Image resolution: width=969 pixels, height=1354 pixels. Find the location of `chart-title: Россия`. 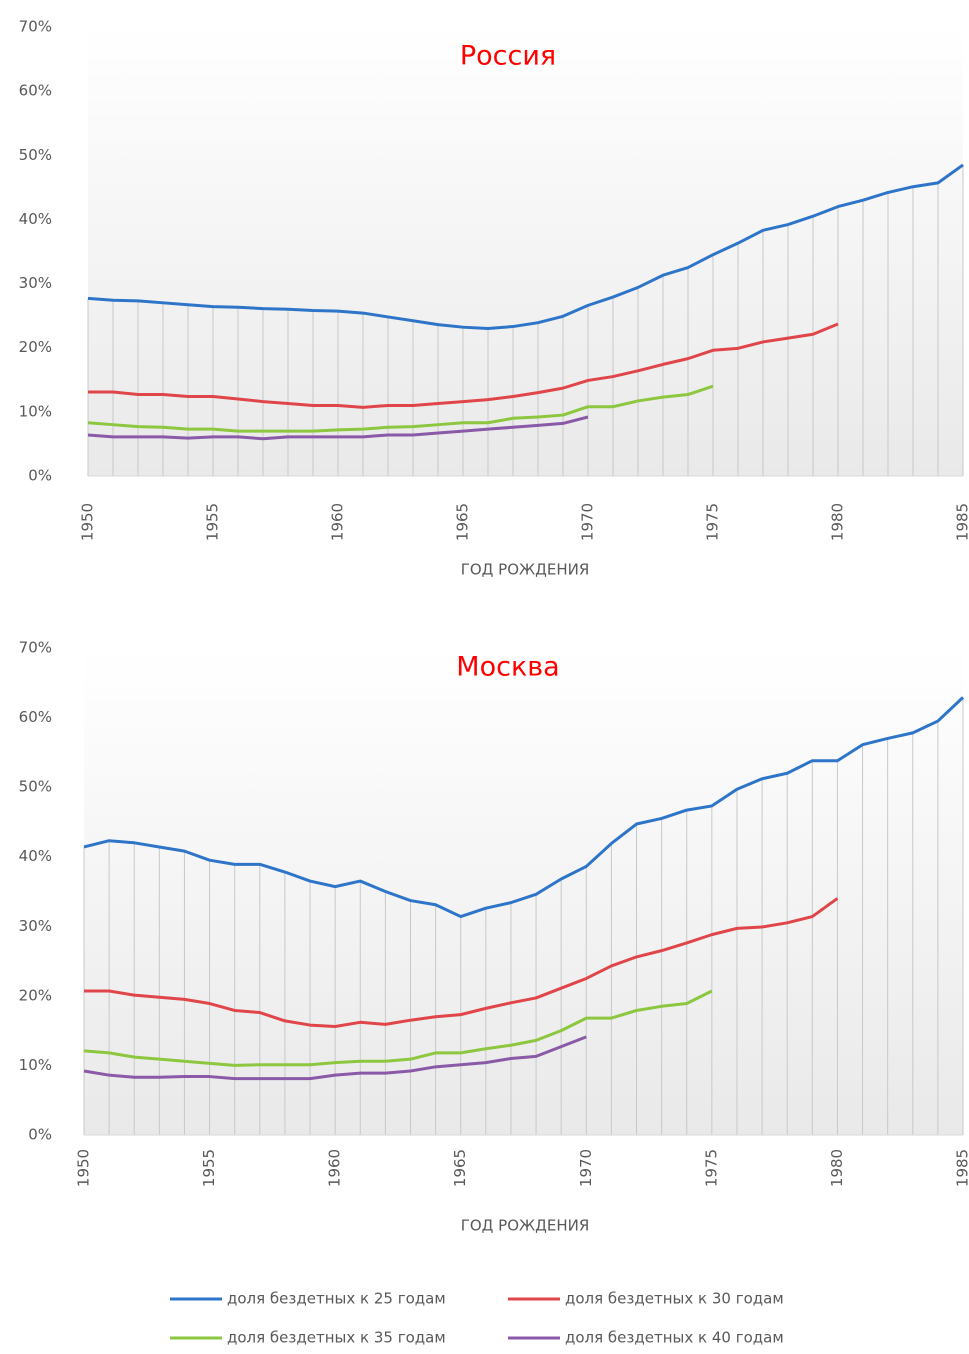

chart-title: Россия is located at coordinates (508, 56).